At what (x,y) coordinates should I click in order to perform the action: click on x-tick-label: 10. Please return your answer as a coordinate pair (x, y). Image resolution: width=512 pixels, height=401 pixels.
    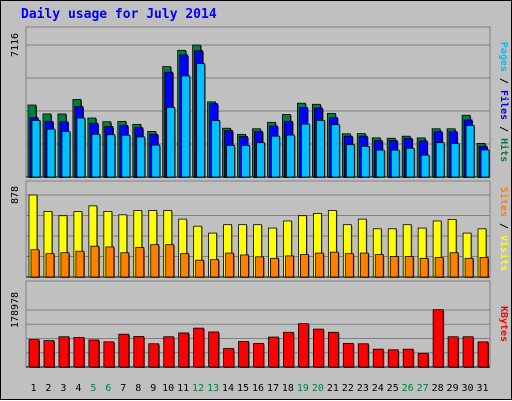
    Looking at the image, I should click on (168, 388).